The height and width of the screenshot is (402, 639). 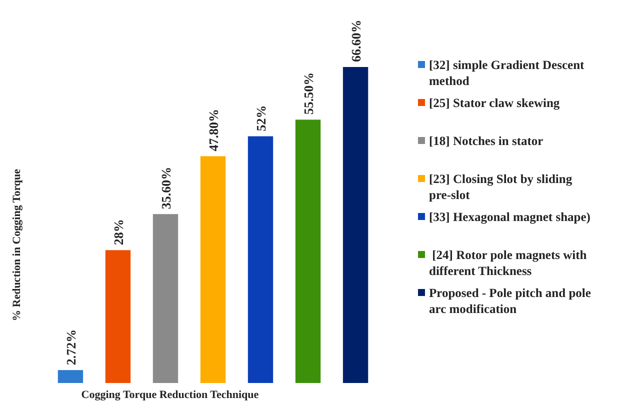 I want to click on legend-label: [33] Hexagonal magnet shape), so click(x=509, y=217).